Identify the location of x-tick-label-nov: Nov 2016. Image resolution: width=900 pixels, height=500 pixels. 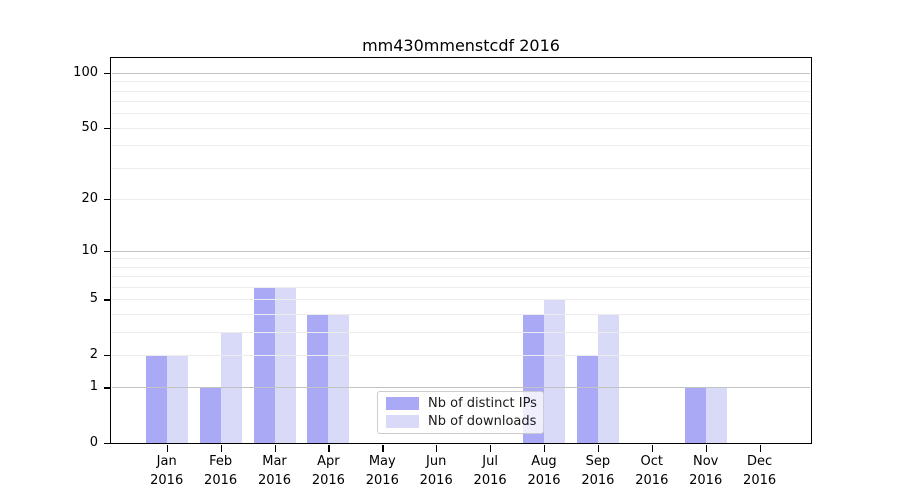
(706, 471).